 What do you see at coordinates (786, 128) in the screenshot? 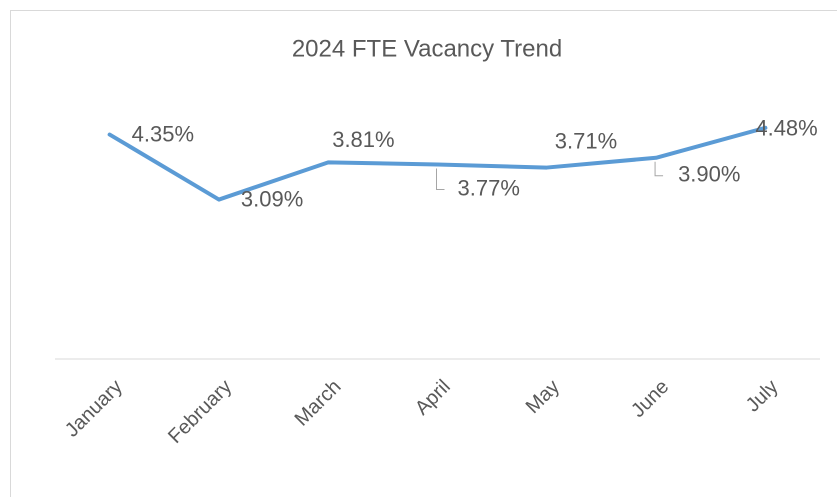
I see `data-label: 4.48%` at bounding box center [786, 128].